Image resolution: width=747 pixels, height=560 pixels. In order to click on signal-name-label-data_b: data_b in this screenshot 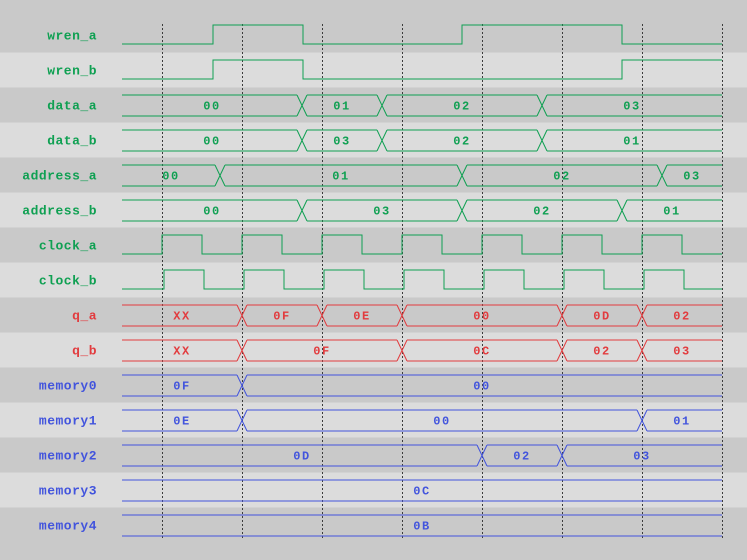, I will do `click(72, 141)`.